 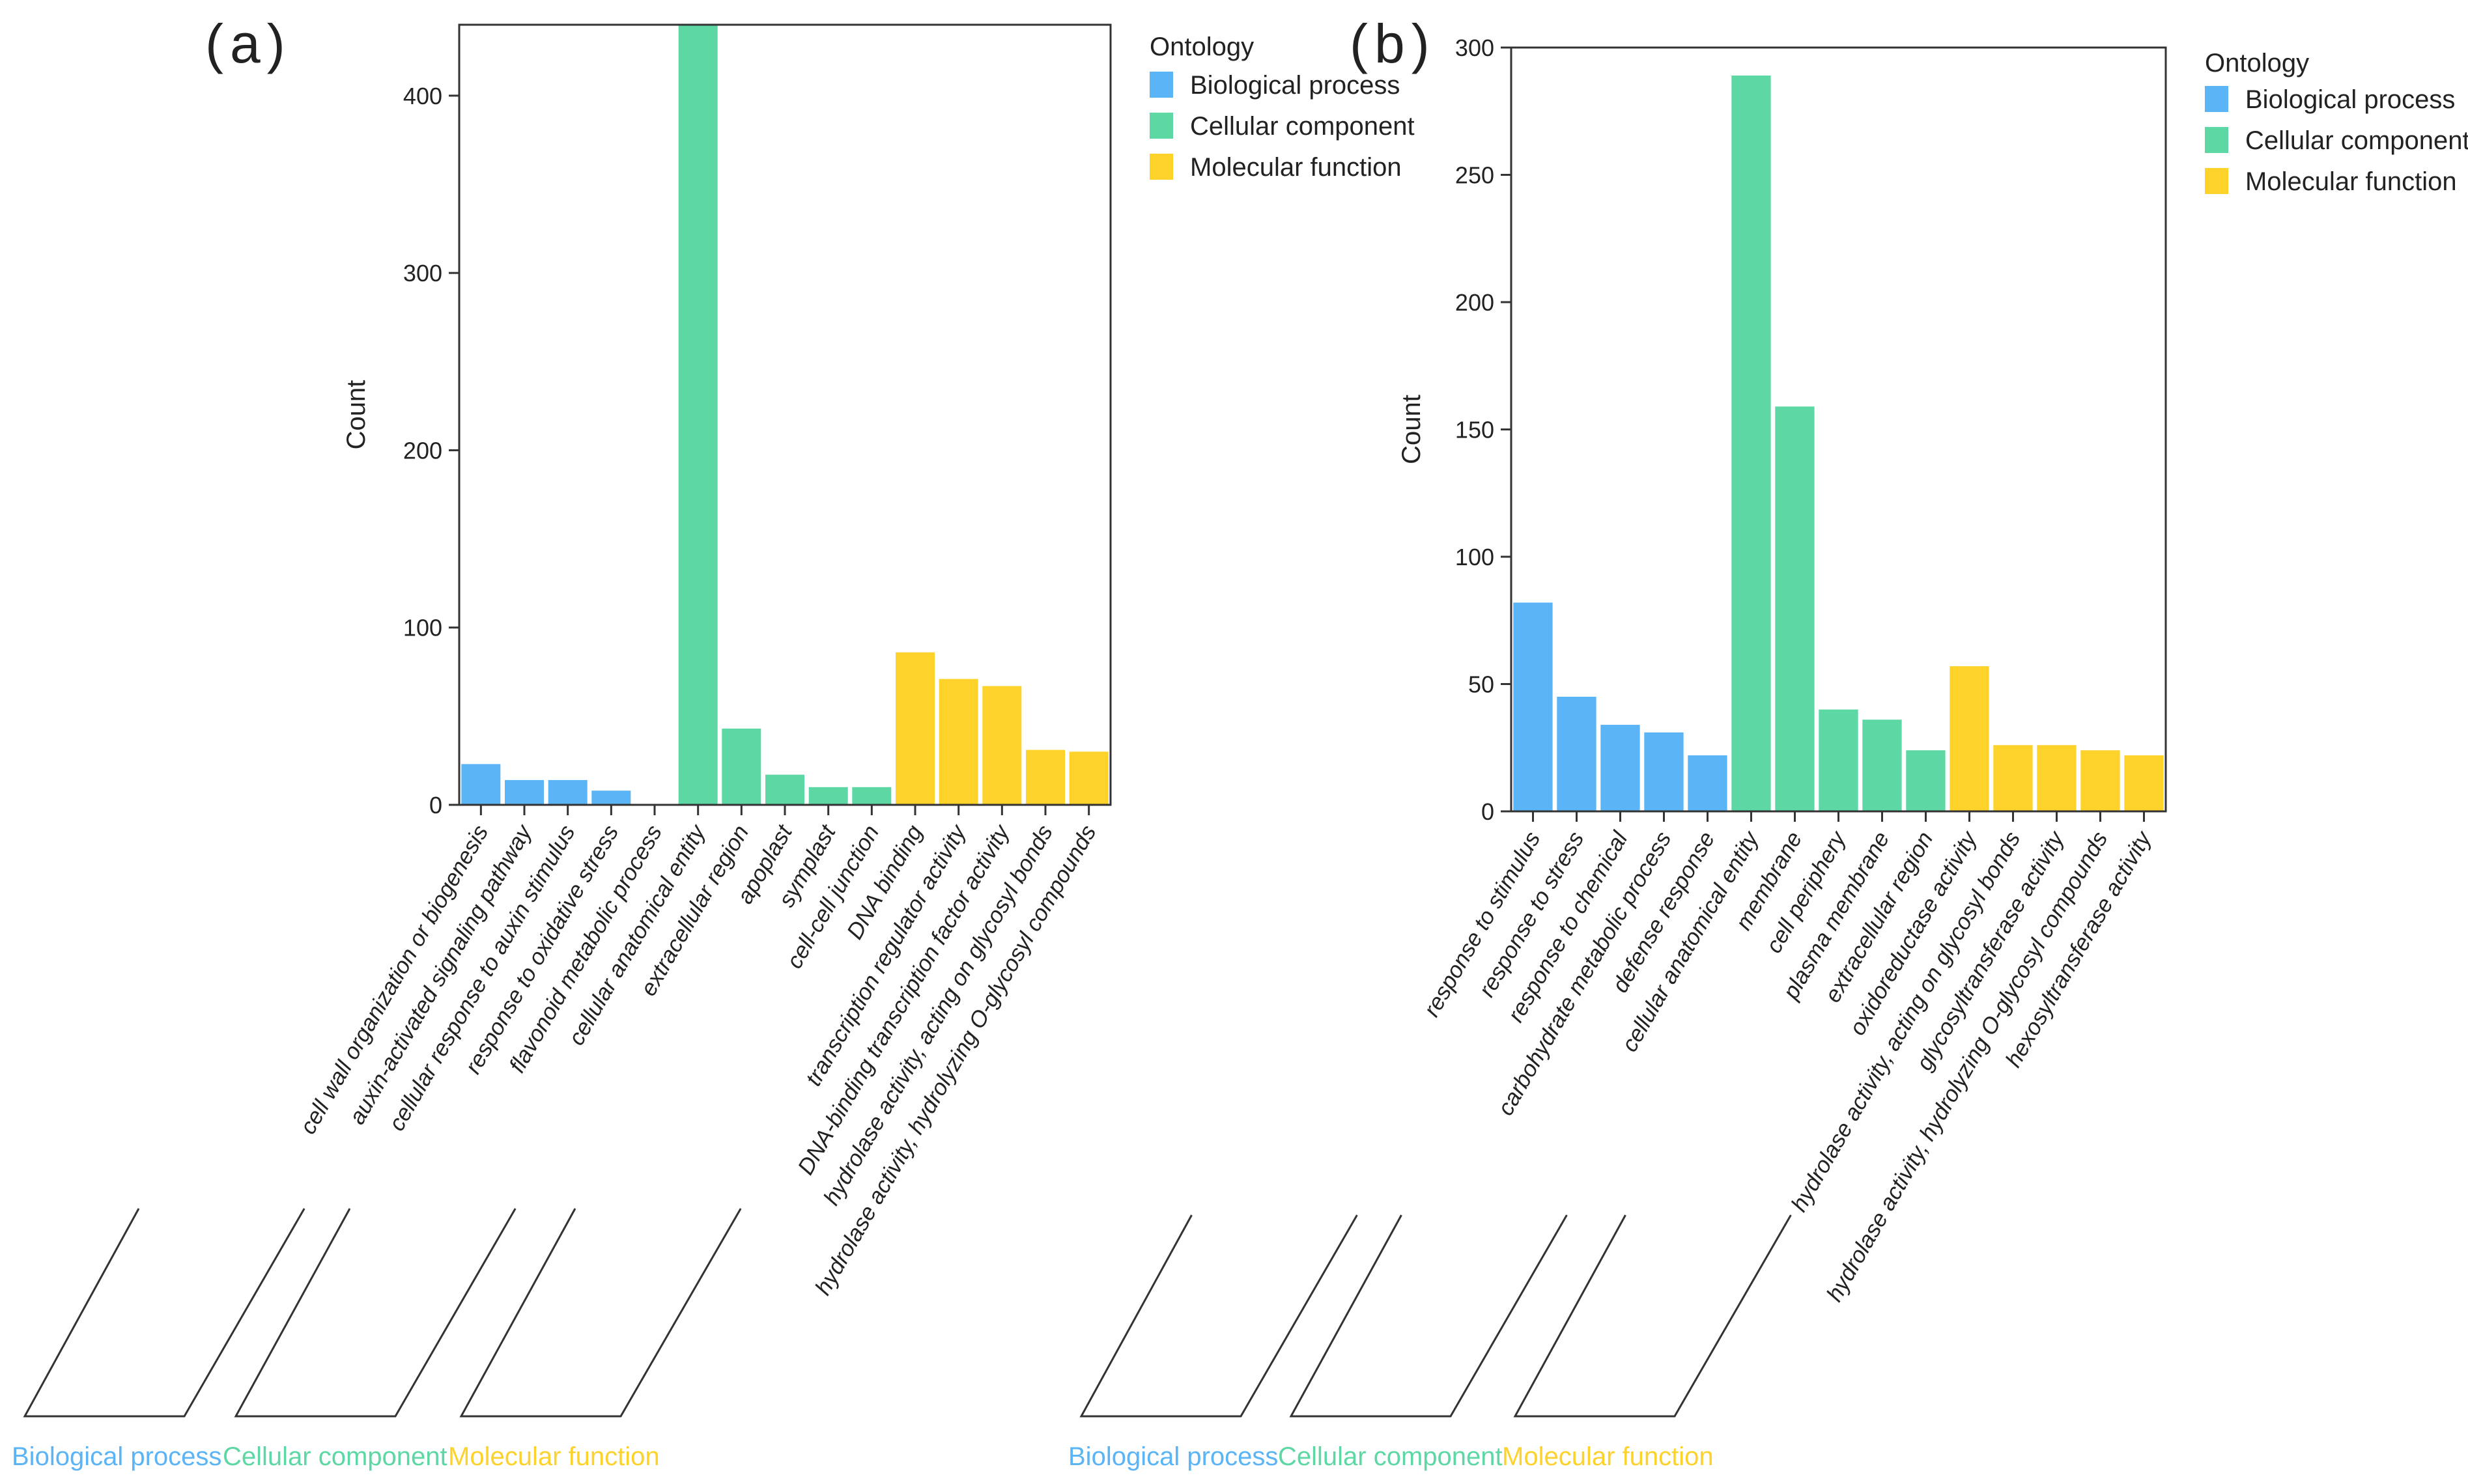 What do you see at coordinates (1474, 430) in the screenshot?
I see `y-tick-label: 150` at bounding box center [1474, 430].